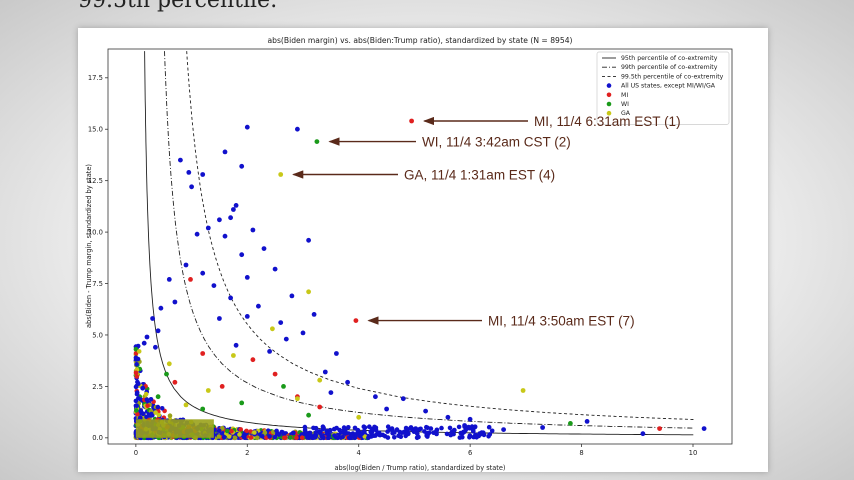 The image size is (854, 480). What do you see at coordinates (693, 453) in the screenshot?
I see `x-tick-label: 10` at bounding box center [693, 453].